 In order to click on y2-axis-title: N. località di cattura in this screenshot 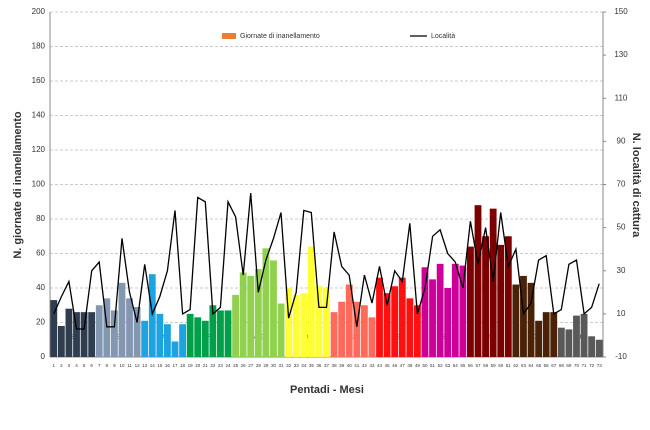, I will do `click(636, 185)`.